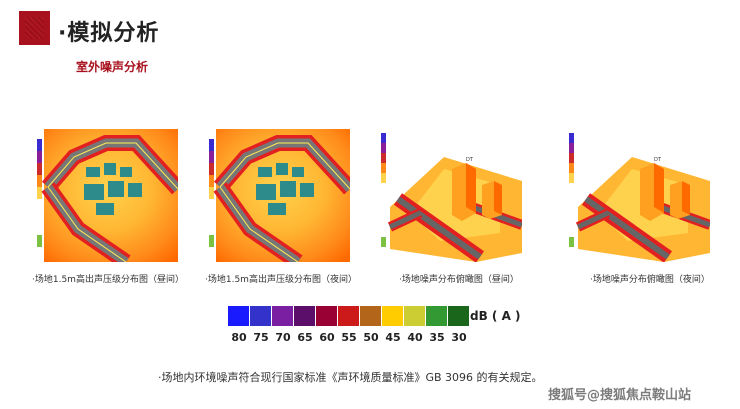 This screenshot has width=740, height=409. Describe the element at coordinates (281, 280) in the screenshot. I see `panel-caption: ·场地1.5m高出声压级分布图（夜间）` at that location.